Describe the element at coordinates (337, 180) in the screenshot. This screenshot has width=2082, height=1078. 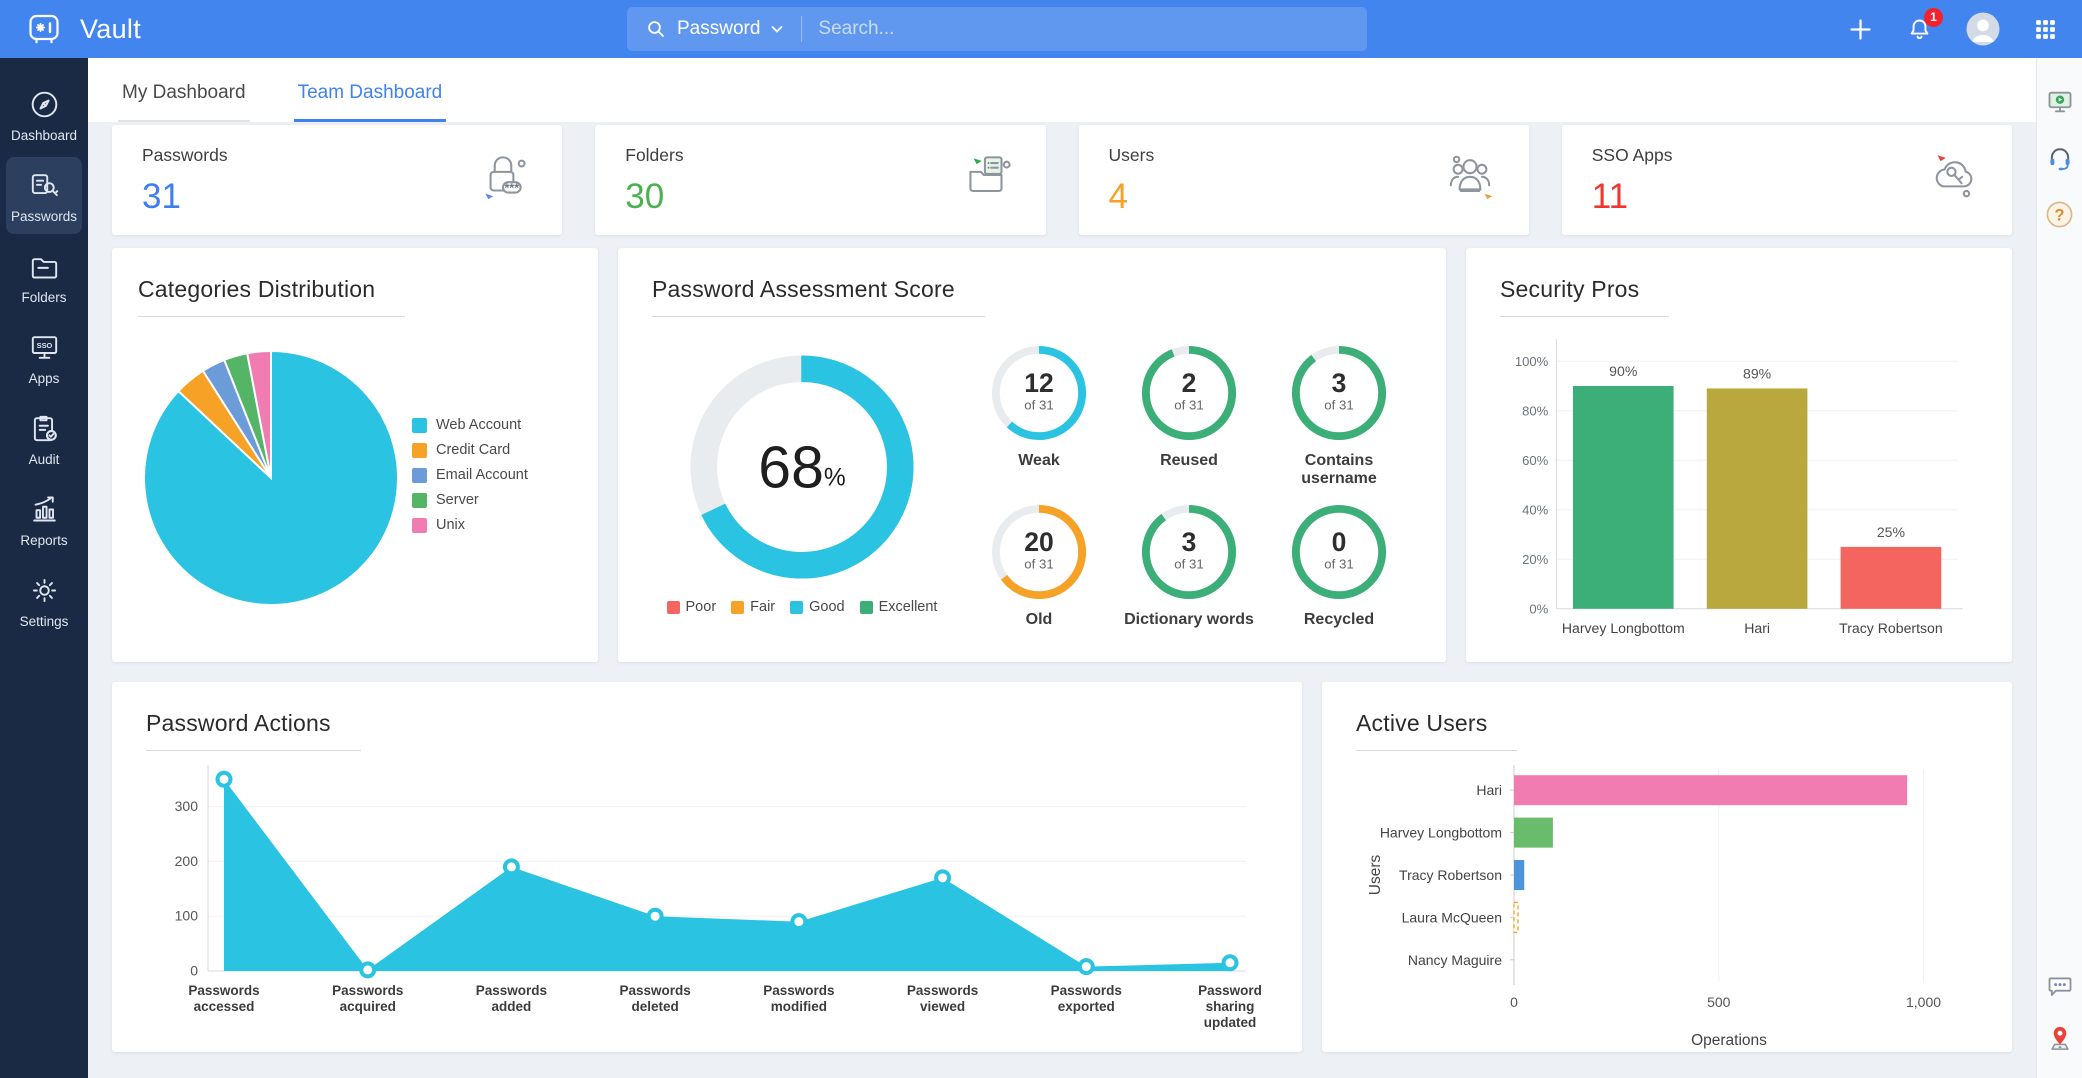
I see `stat-card-passwords: Passwords 31 ***` at that location.